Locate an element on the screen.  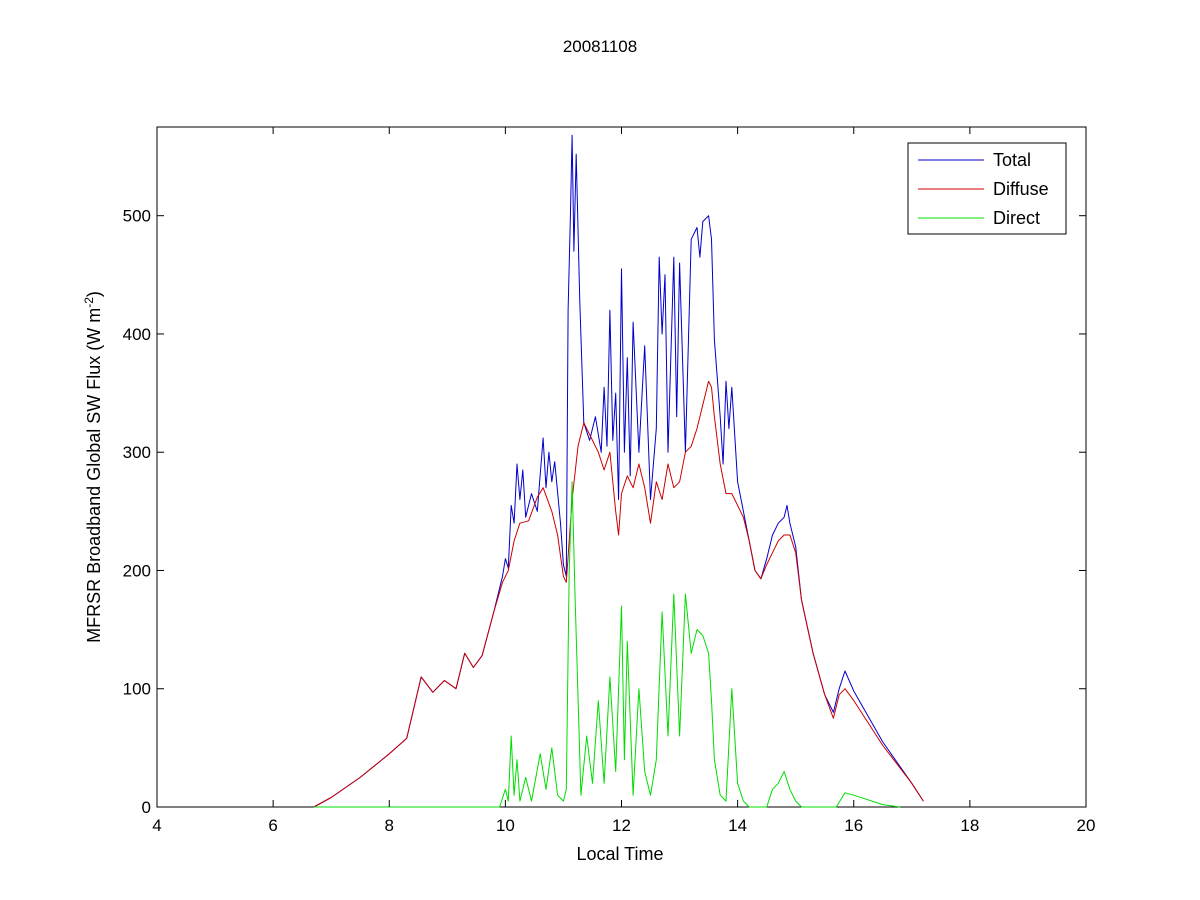
legend: Total Diffuse Direct is located at coordinates (987, 188).